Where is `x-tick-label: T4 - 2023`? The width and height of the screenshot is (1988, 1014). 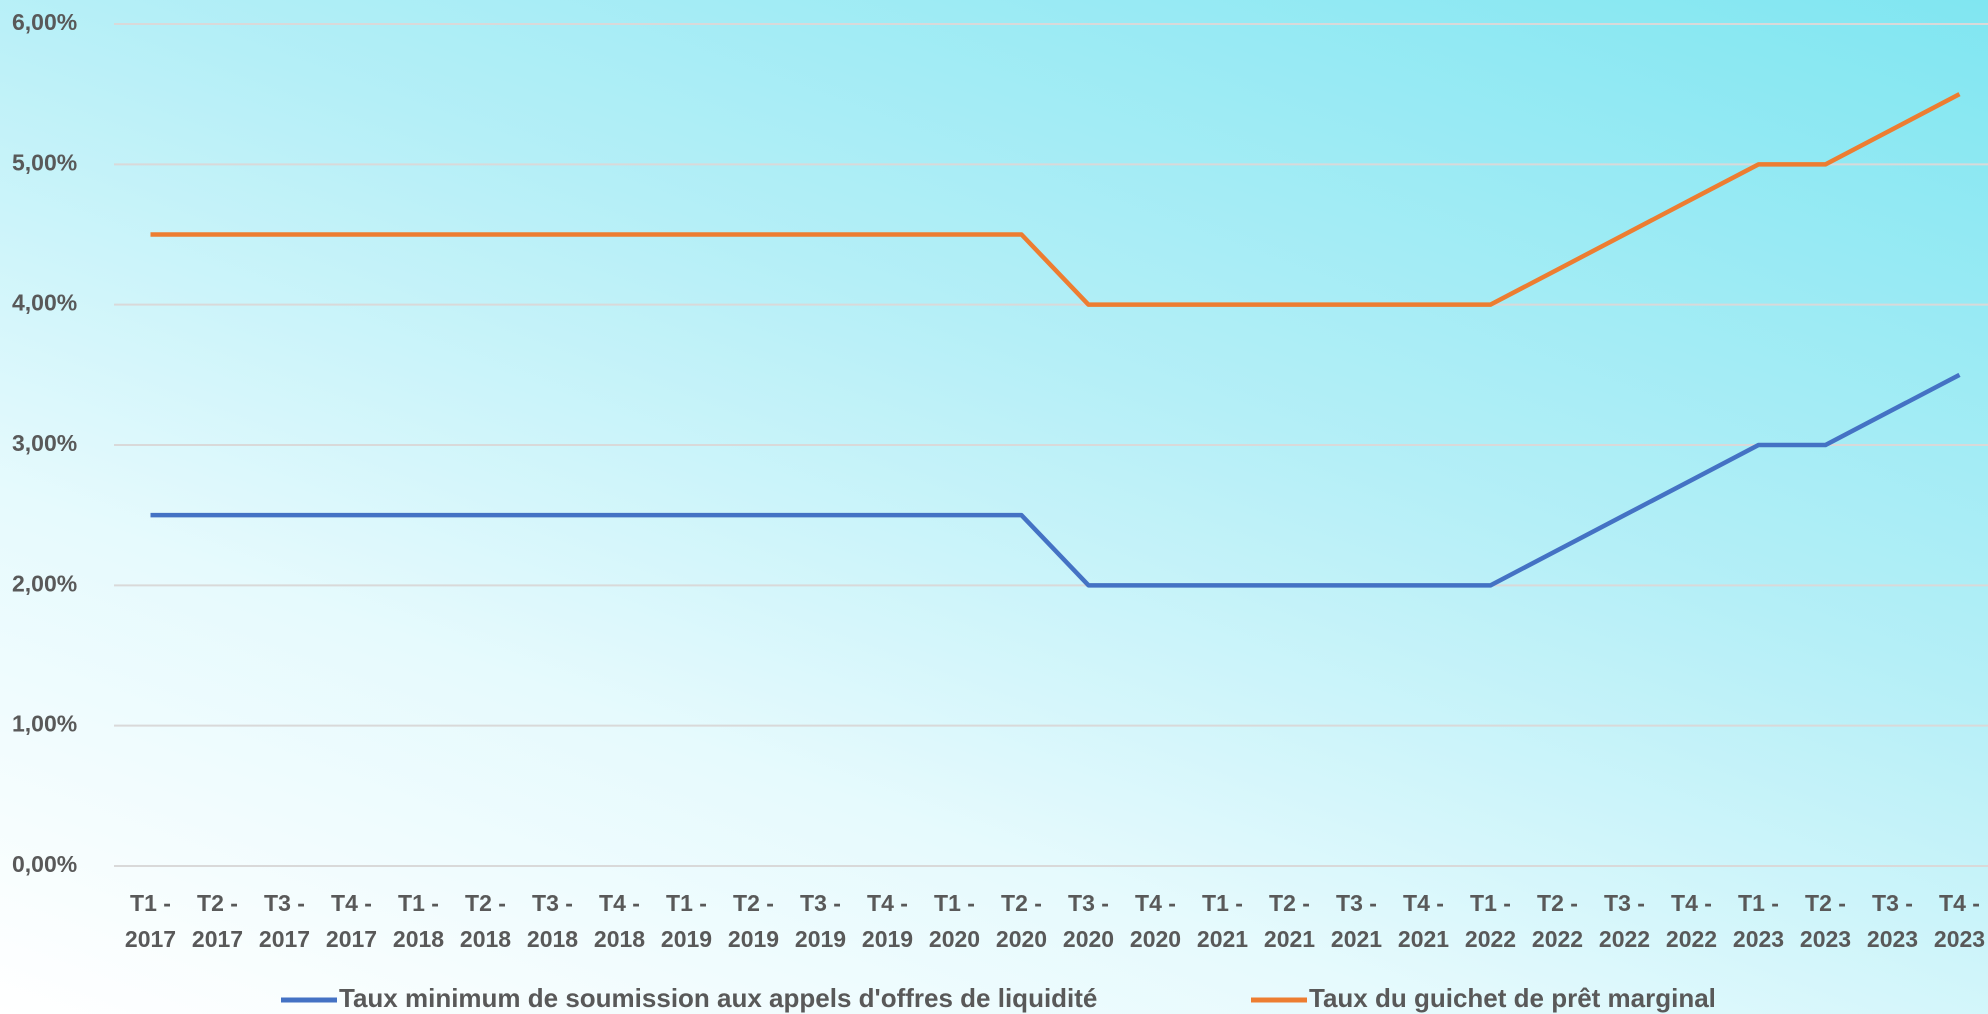 x-tick-label: T4 - 2023 is located at coordinates (1959, 921).